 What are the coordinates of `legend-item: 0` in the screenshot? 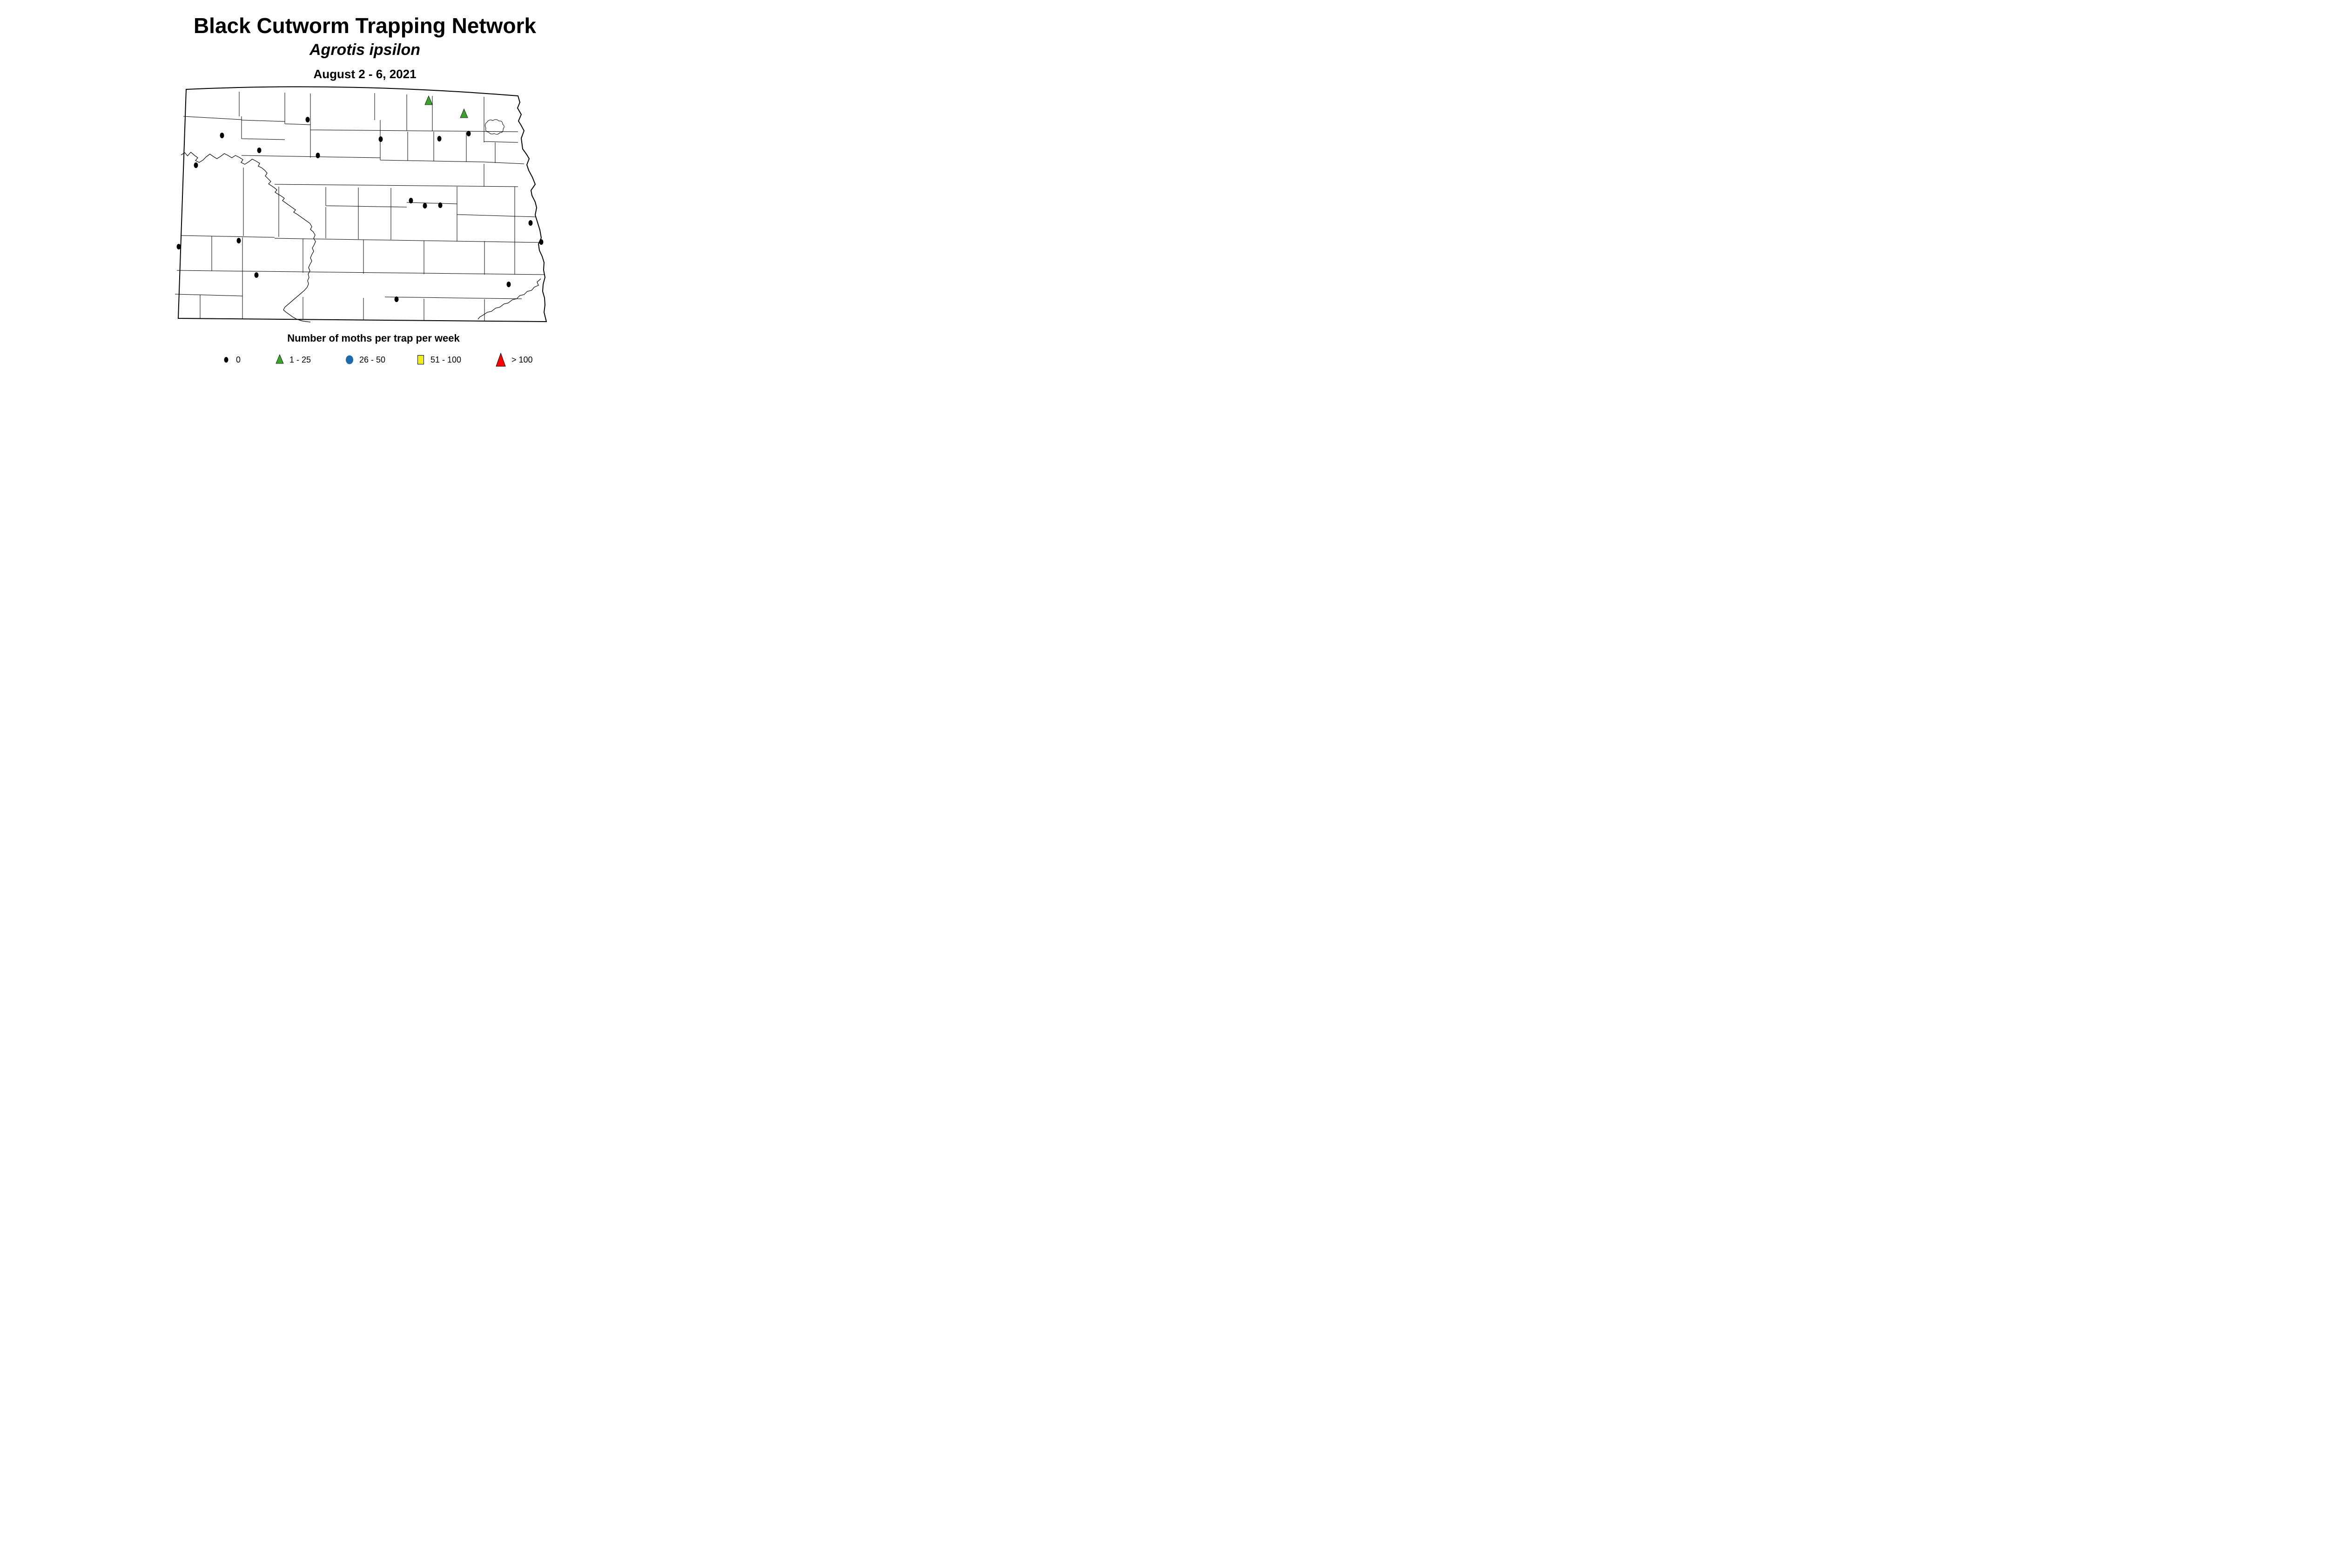 It's located at (231, 359).